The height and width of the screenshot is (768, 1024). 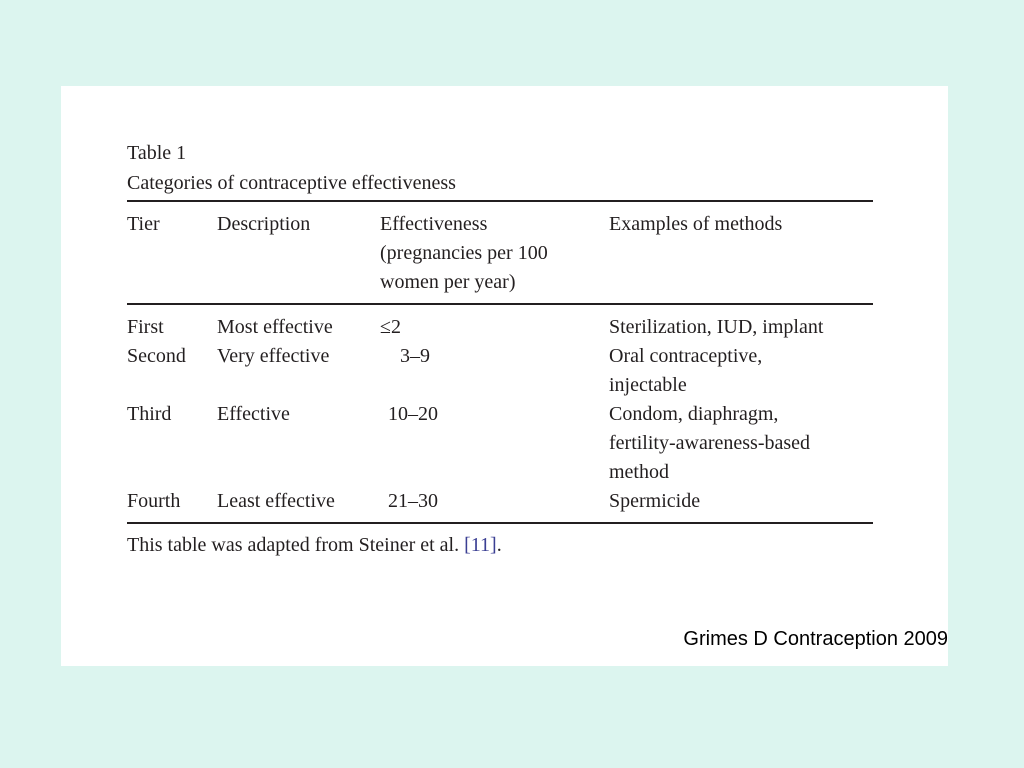 What do you see at coordinates (145, 327) in the screenshot?
I see `cell-tier: First` at bounding box center [145, 327].